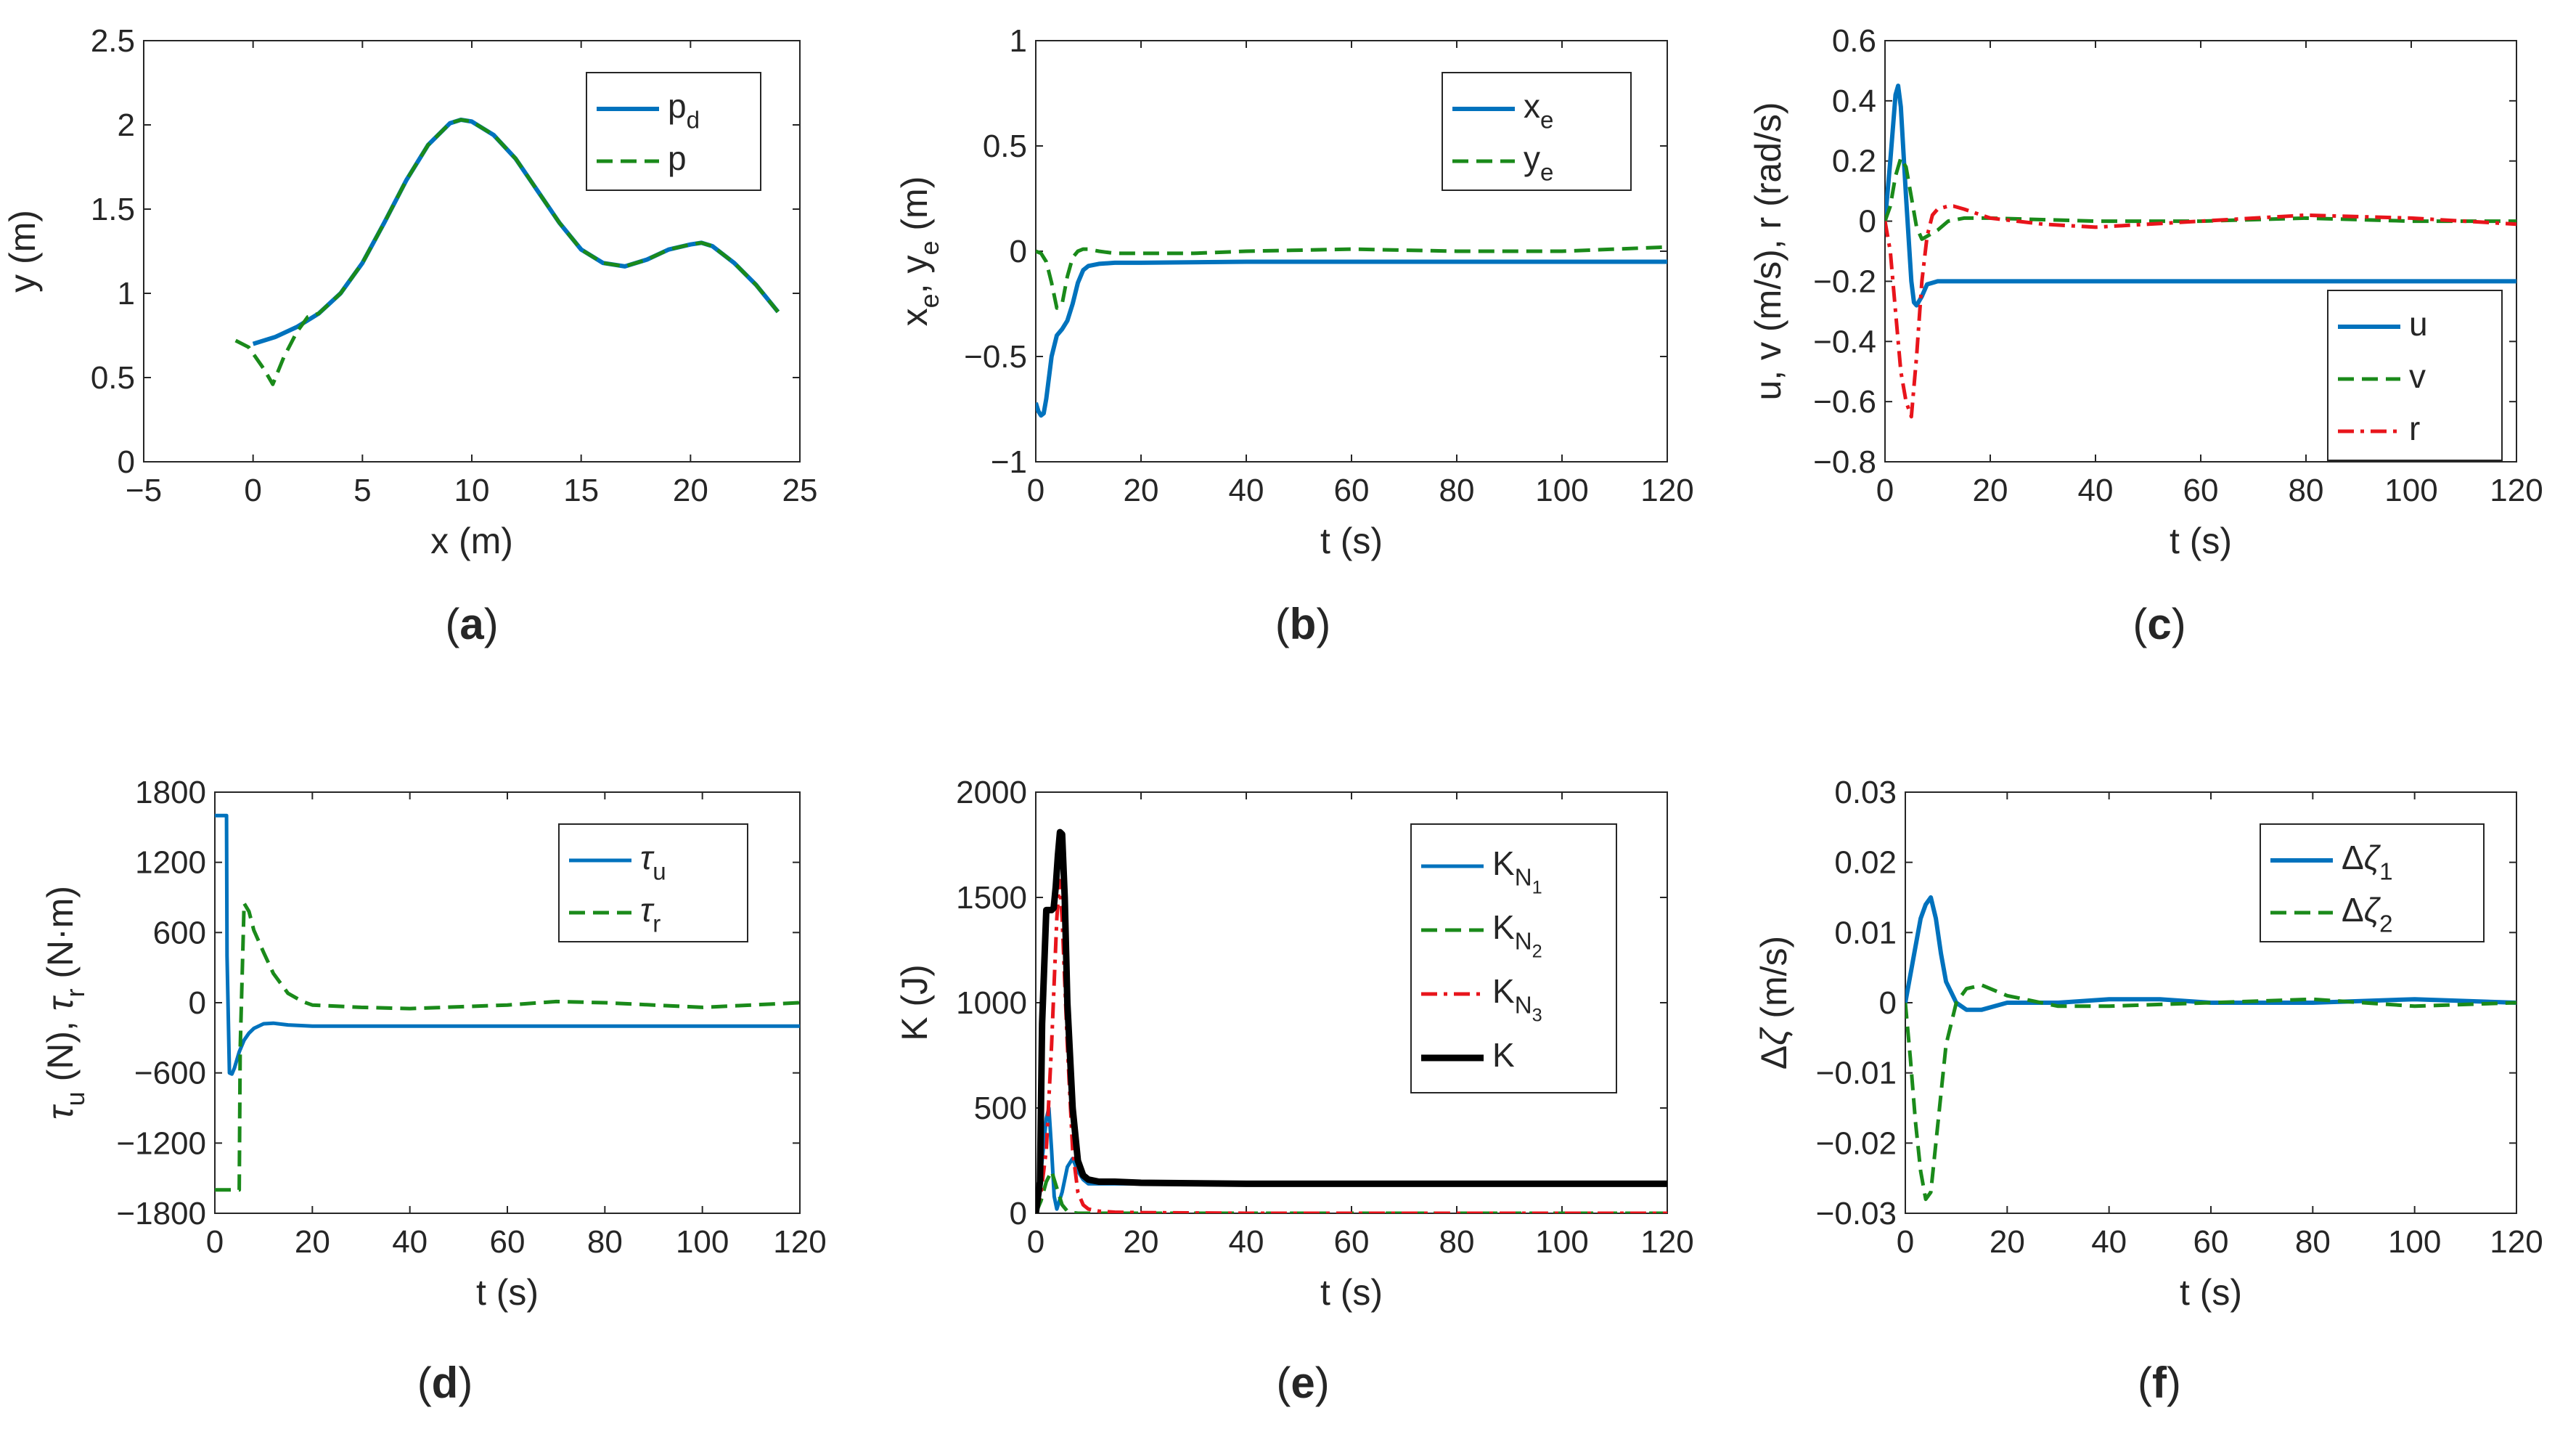  I want to click on legend-box, so click(1514, 958).